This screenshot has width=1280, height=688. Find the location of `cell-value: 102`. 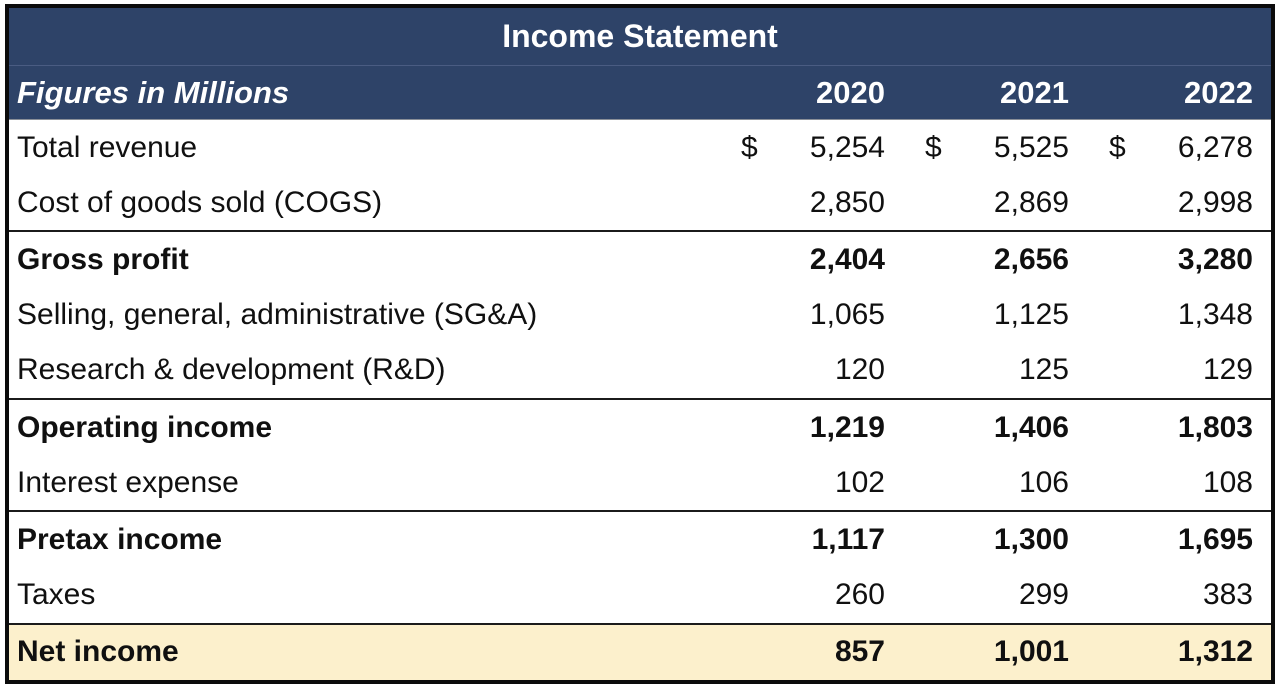

cell-value: 102 is located at coordinates (859, 482).